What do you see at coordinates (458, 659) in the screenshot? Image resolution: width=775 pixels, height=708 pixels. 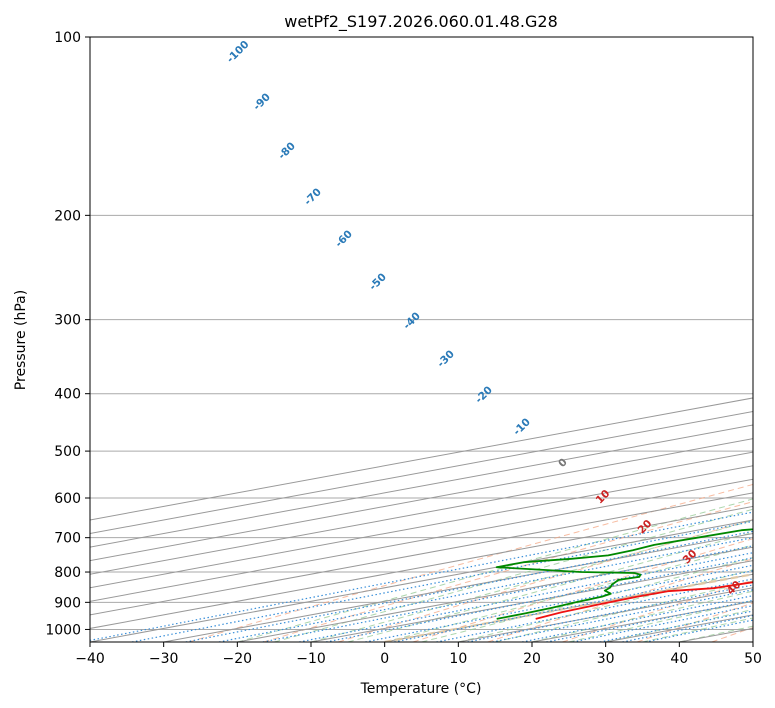 I see `x-tick-label: 10` at bounding box center [458, 659].